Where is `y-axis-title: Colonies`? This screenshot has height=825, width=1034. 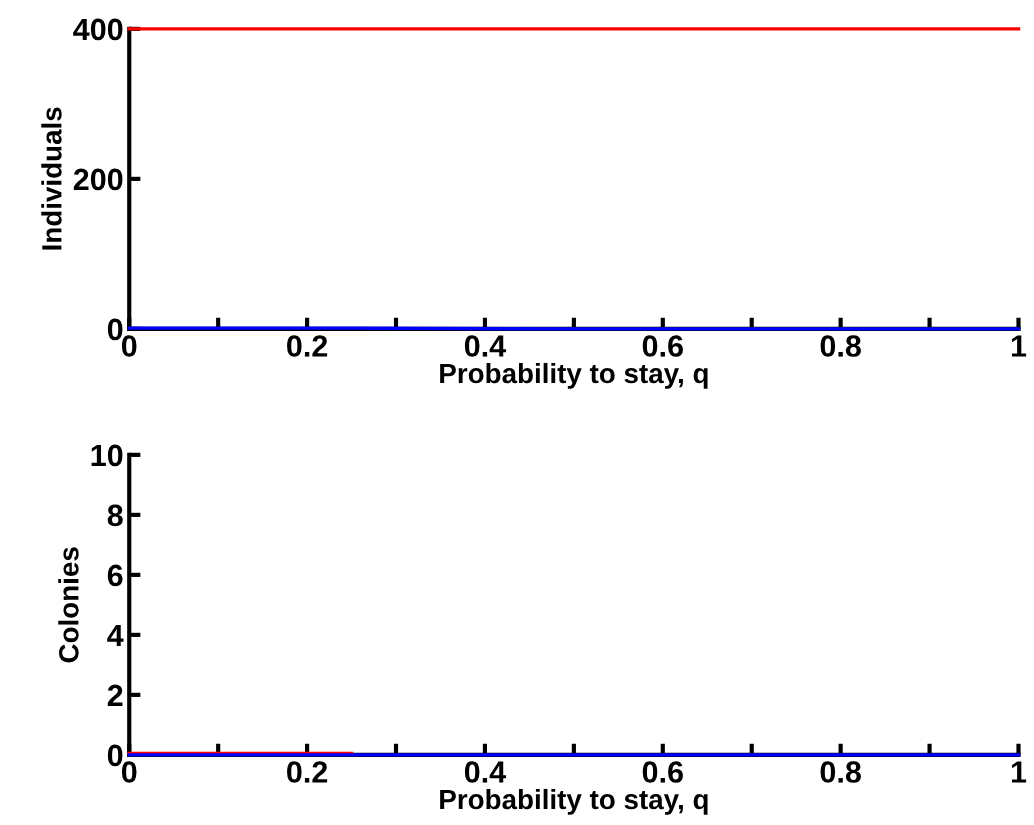 y-axis-title: Colonies is located at coordinates (68, 605).